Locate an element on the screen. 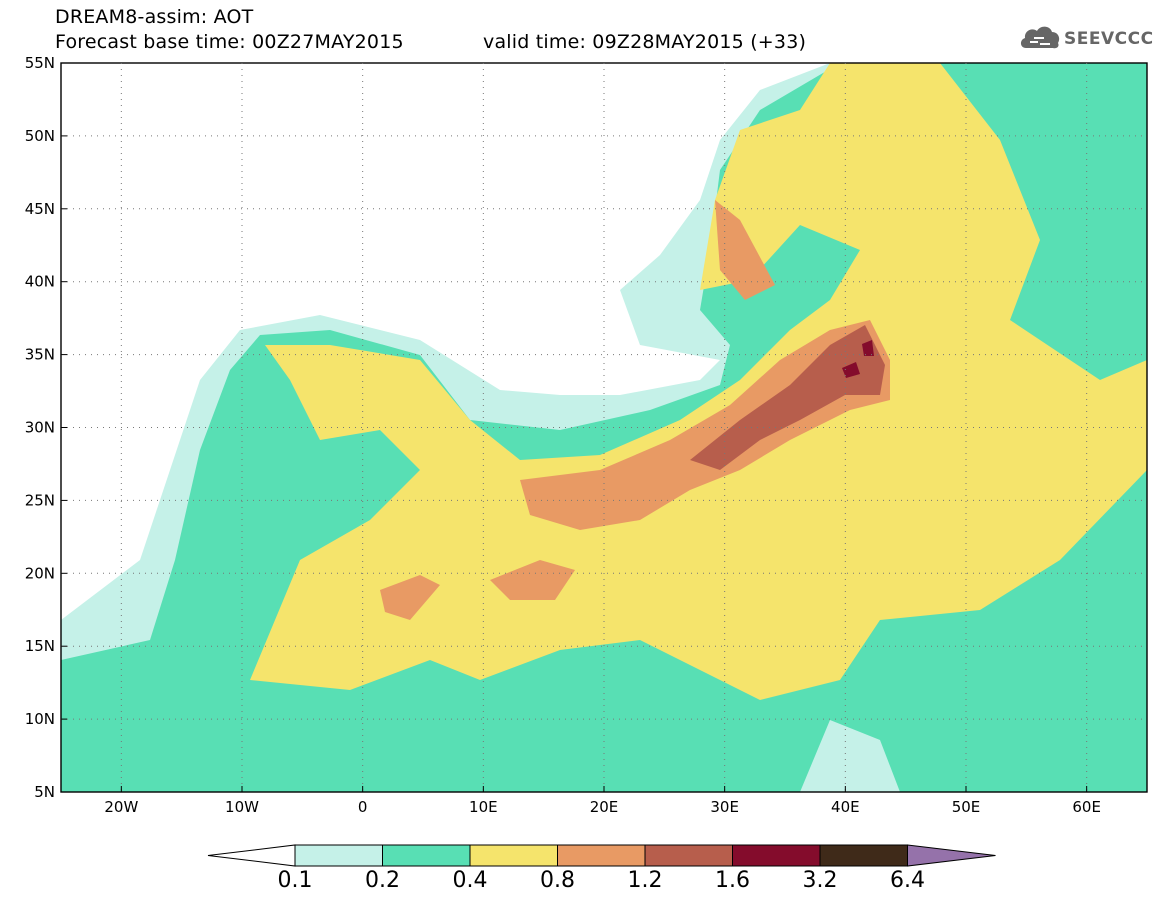  colorbar-label: 6.4 is located at coordinates (907, 880).